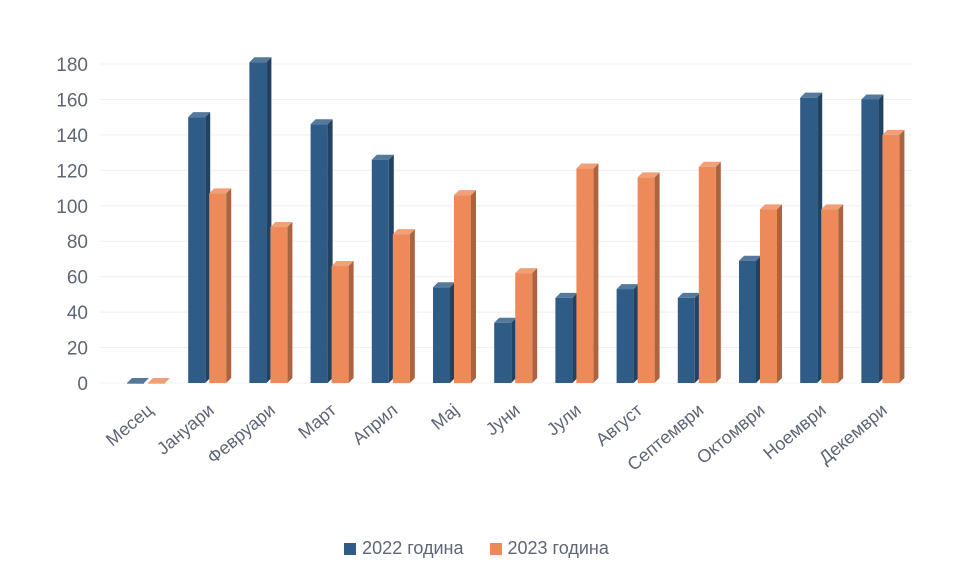 The width and height of the screenshot is (953, 586). What do you see at coordinates (72, 171) in the screenshot?
I see `y-tick-label: 120` at bounding box center [72, 171].